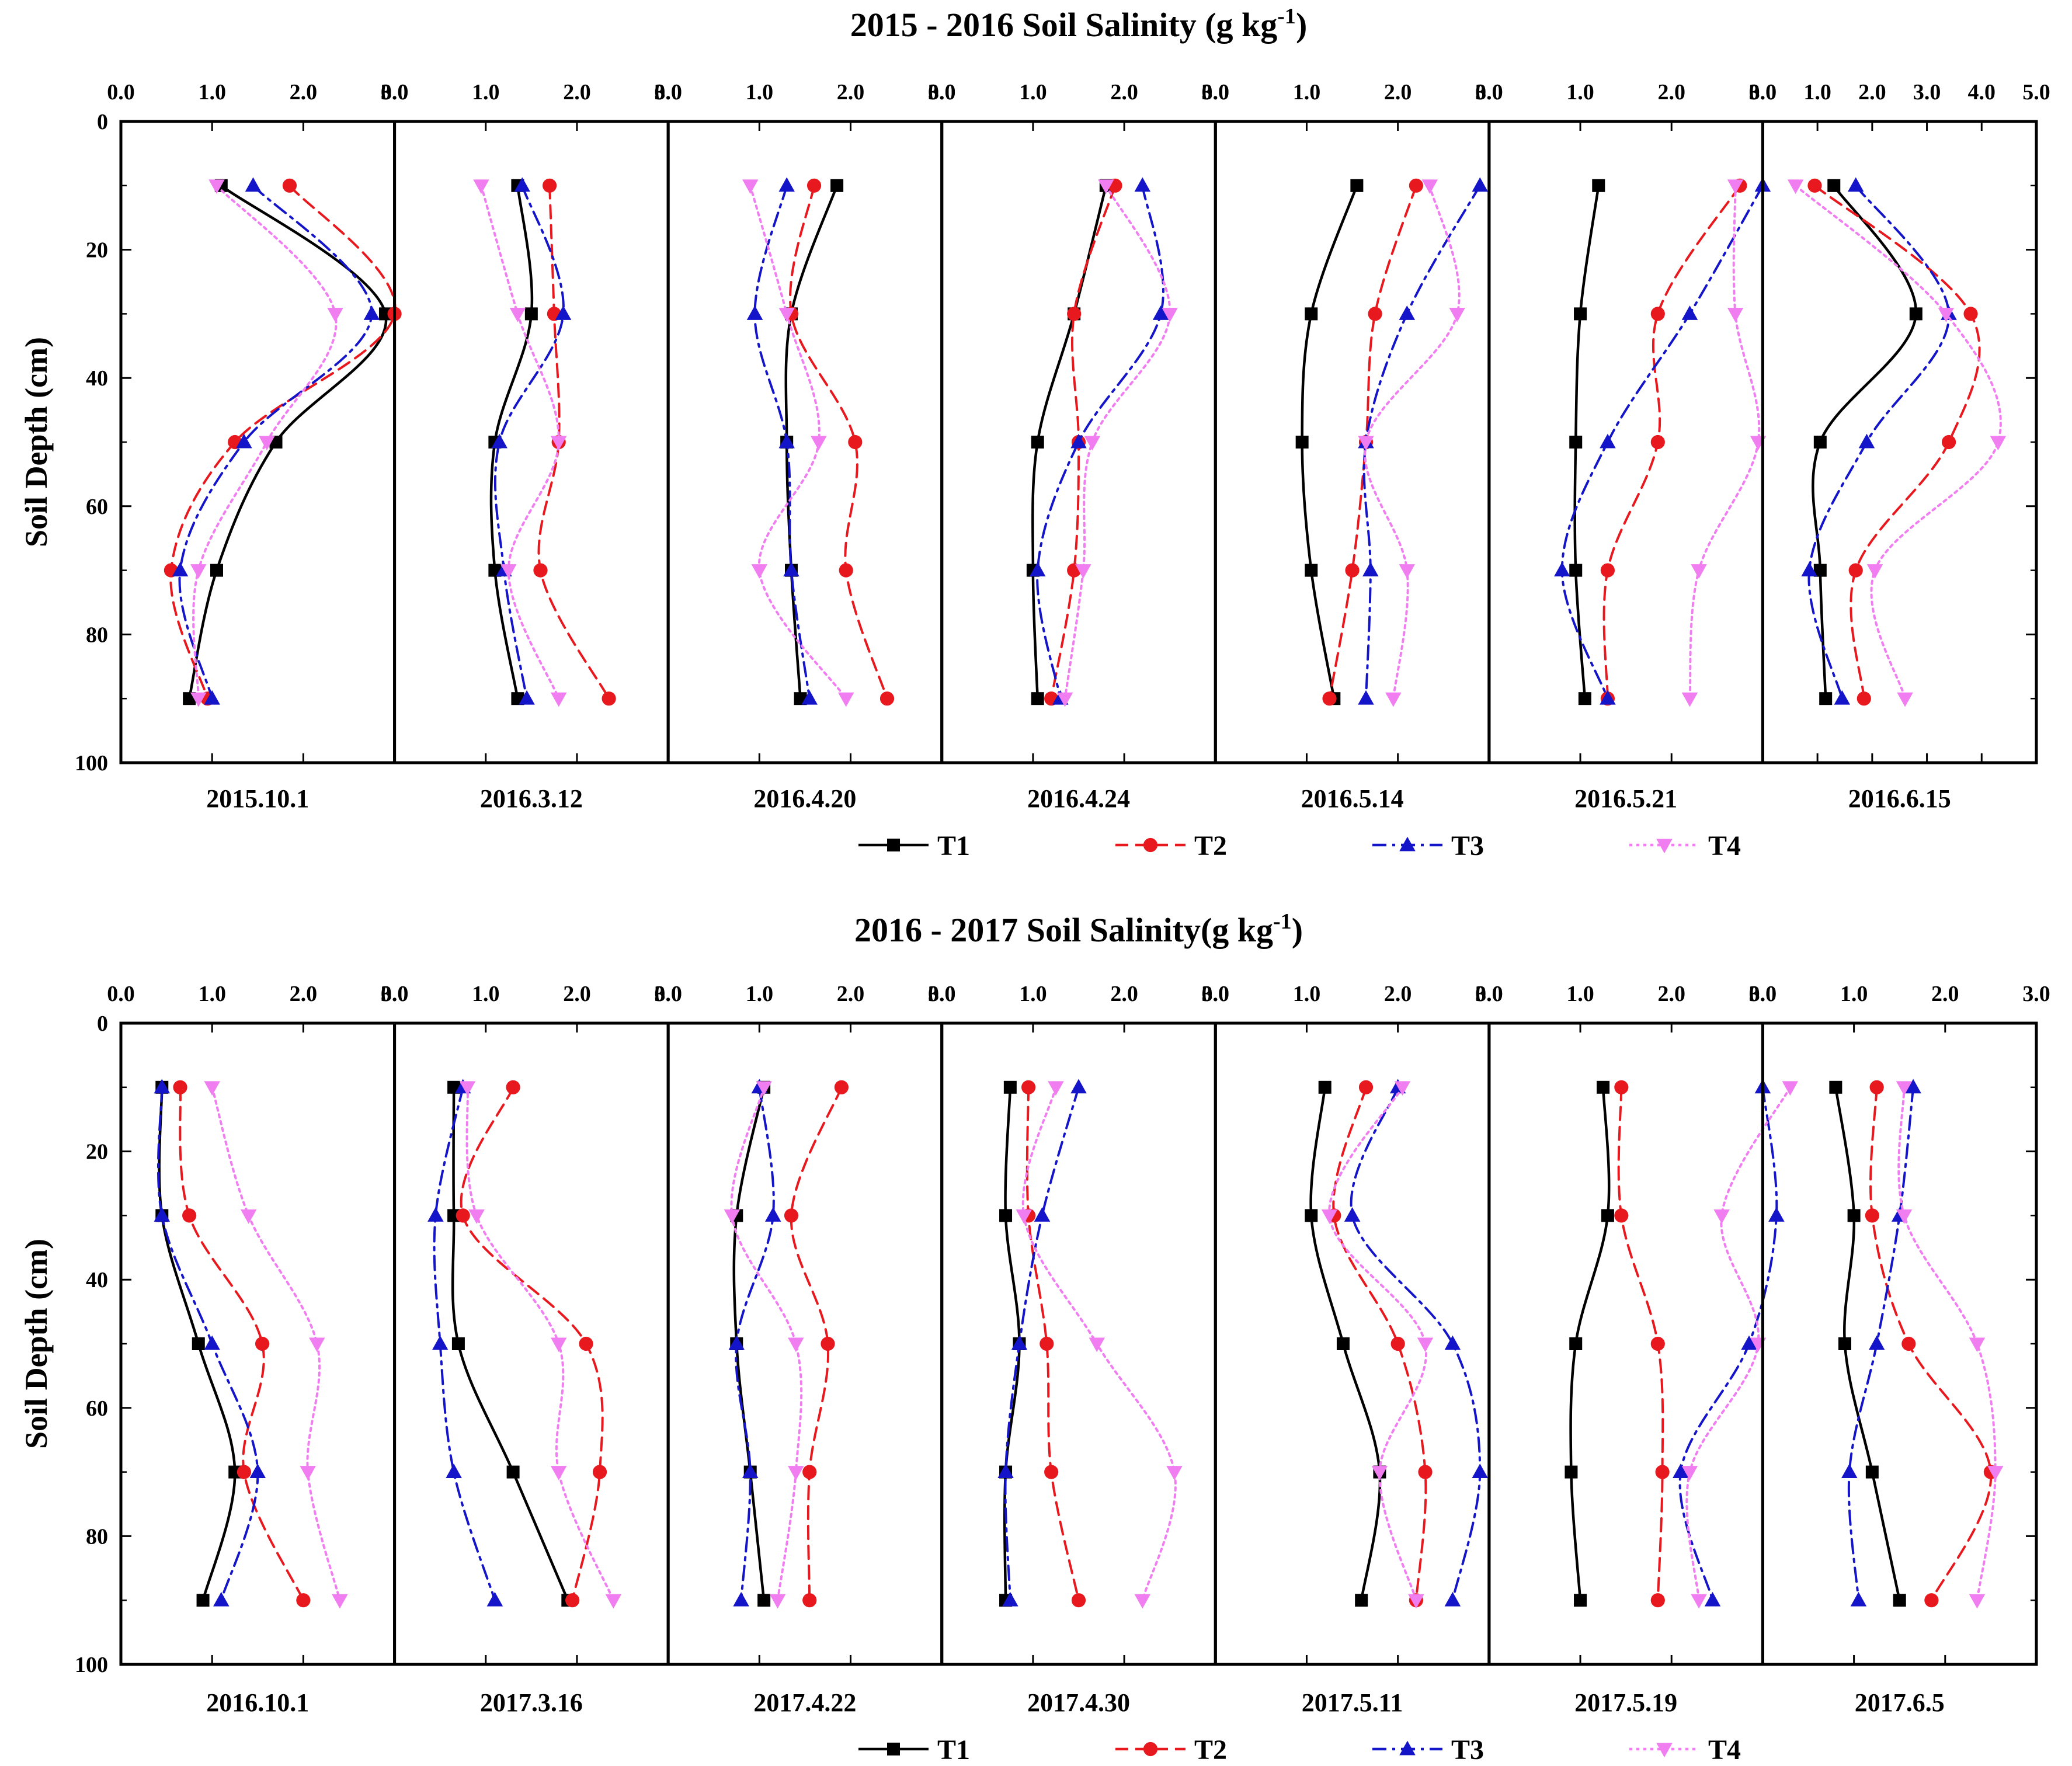 The width and height of the screenshot is (2072, 1766). I want to click on fig1-series-line-t1, so click(1865, 442).